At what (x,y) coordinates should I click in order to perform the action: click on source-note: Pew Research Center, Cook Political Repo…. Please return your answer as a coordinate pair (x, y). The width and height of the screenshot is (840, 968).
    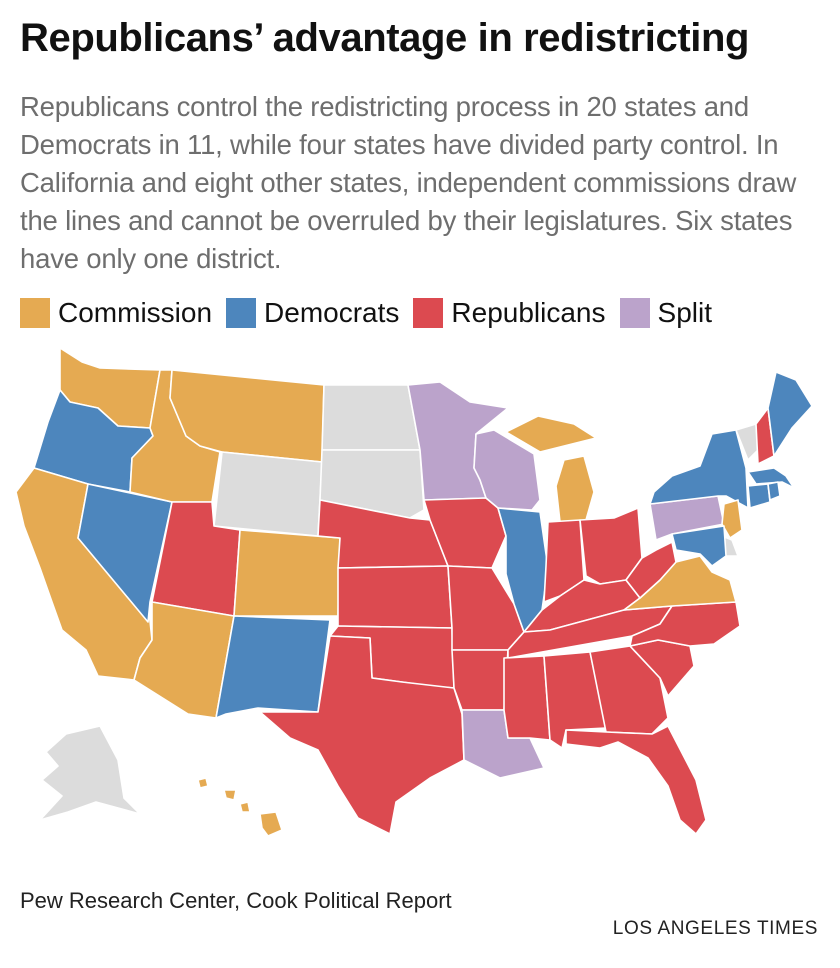
    Looking at the image, I should click on (236, 900).